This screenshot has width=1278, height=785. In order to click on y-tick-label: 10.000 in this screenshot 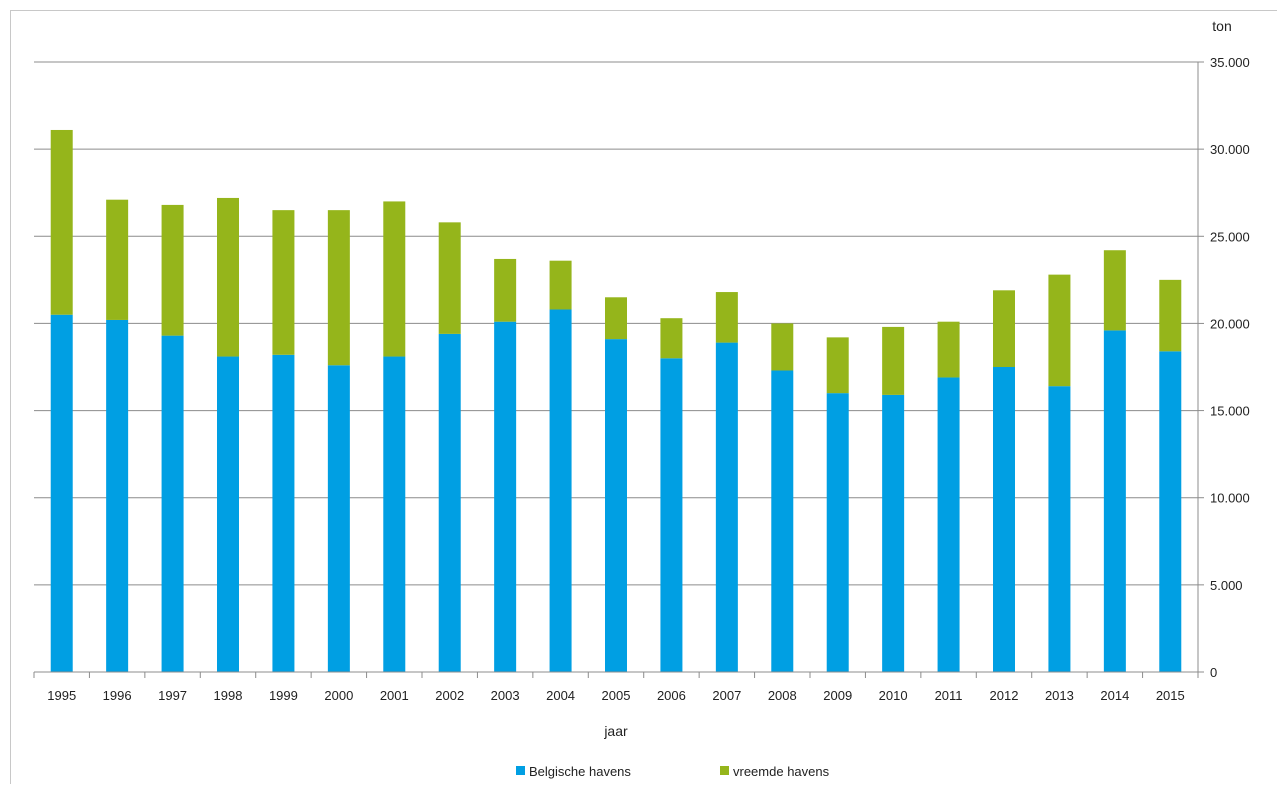, I will do `click(1230, 498)`.